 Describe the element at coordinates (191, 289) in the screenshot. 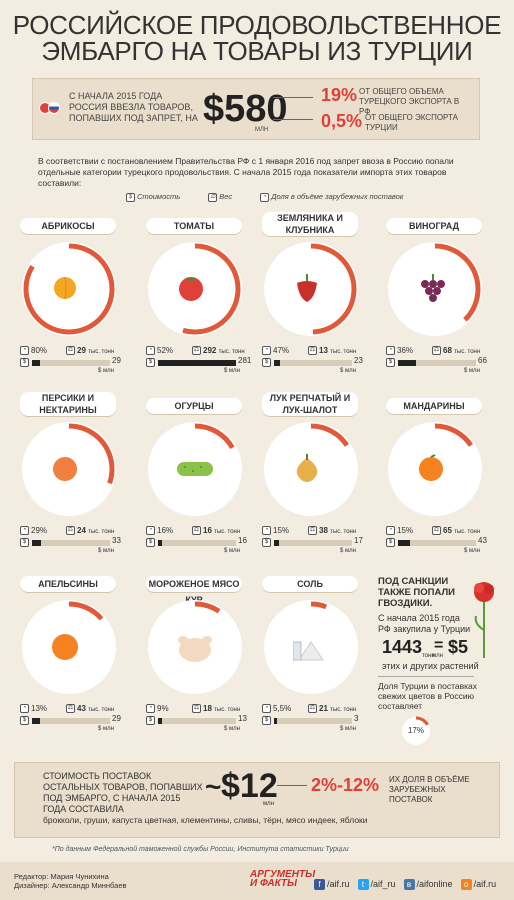

I see `tomato-icon` at that location.